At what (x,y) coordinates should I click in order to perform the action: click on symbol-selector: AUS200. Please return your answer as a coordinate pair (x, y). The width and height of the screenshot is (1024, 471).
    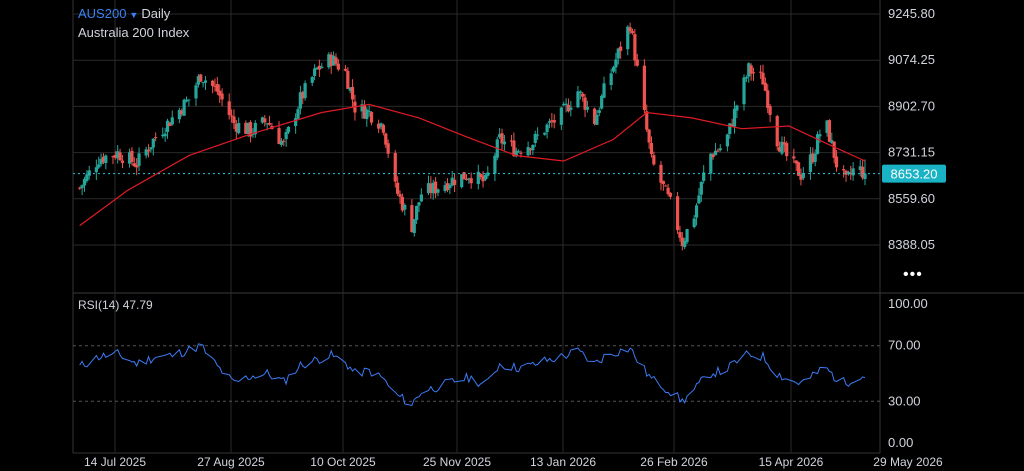
    Looking at the image, I should click on (102, 13).